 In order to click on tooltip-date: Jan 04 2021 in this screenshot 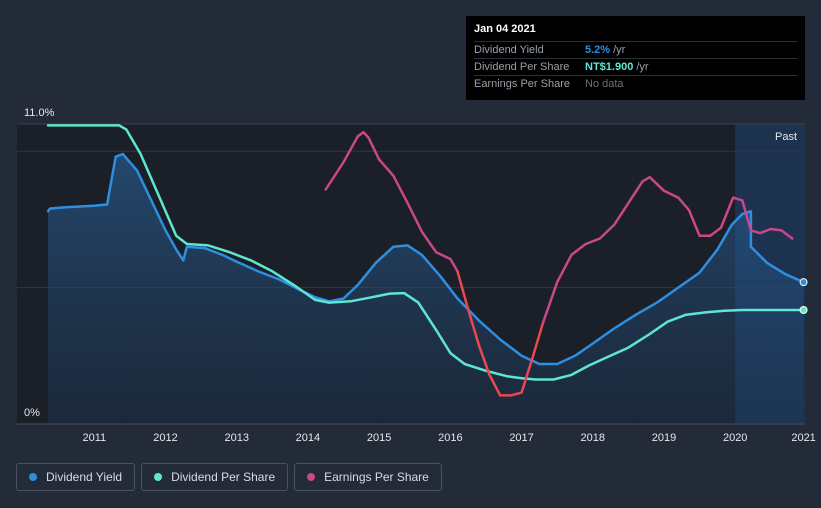, I will do `click(505, 29)`.